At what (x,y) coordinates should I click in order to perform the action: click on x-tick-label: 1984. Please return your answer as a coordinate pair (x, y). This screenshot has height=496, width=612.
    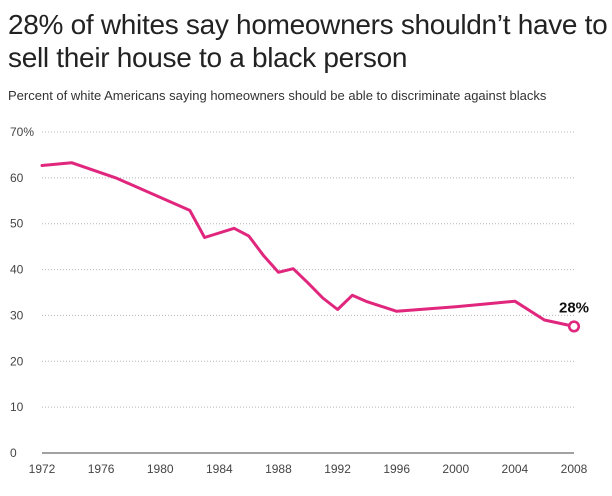
    Looking at the image, I should click on (219, 469).